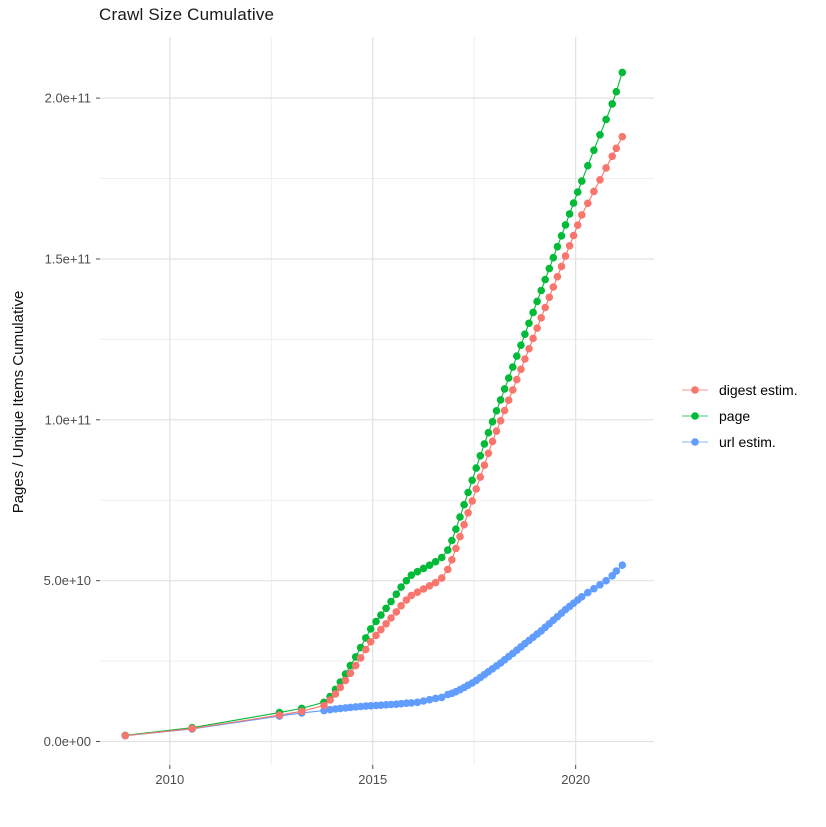  What do you see at coordinates (169, 779) in the screenshot?
I see `x-tick-label: 2010` at bounding box center [169, 779].